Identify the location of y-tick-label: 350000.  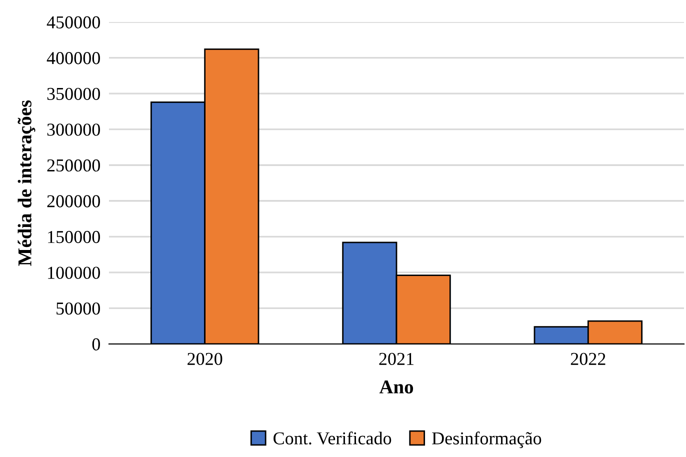
(73, 94).